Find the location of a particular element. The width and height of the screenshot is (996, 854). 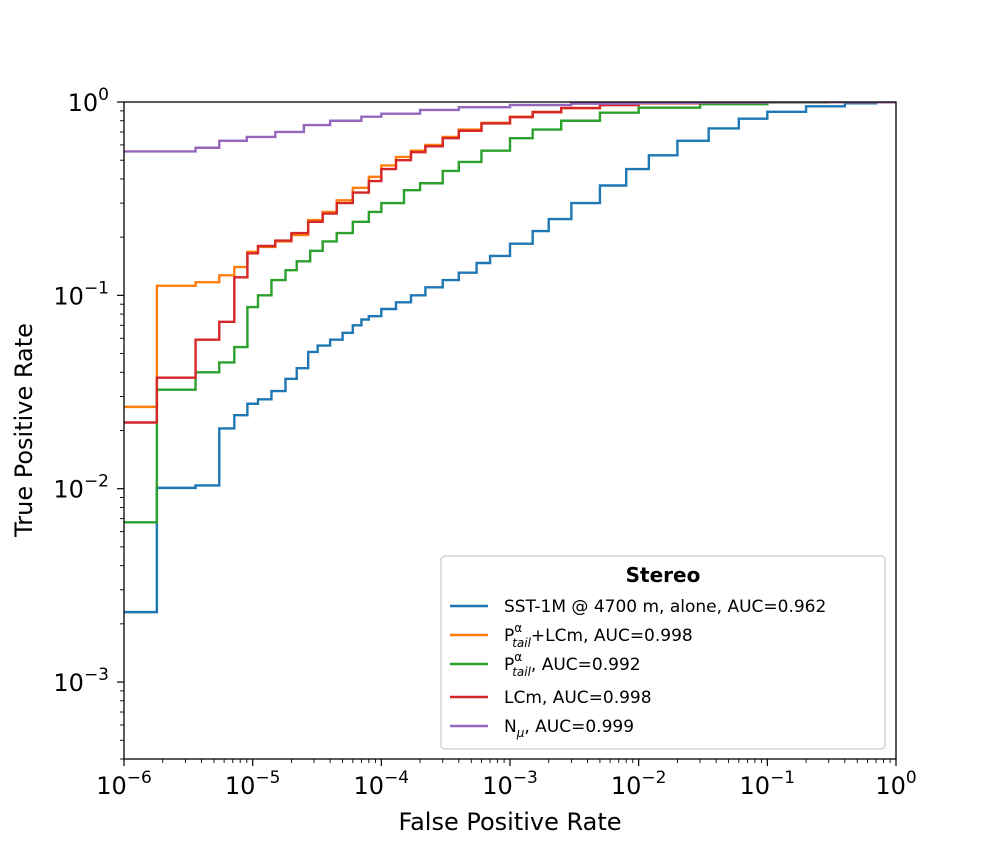

x-tick-label: 10⁻² is located at coordinates (639, 784).